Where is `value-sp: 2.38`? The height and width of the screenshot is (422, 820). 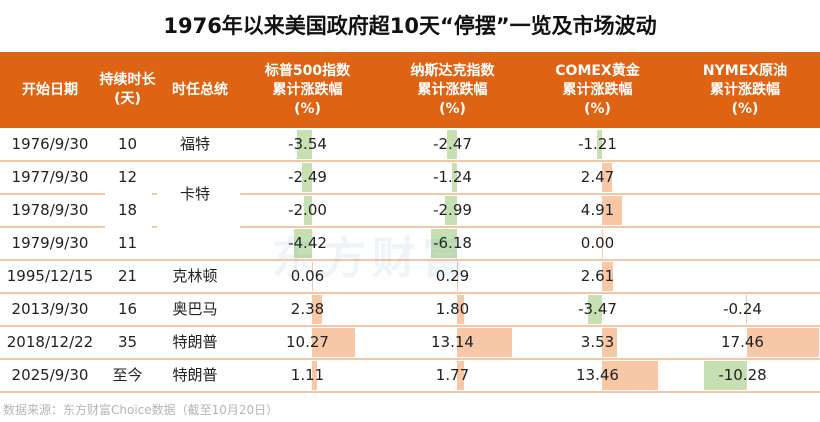
value-sp: 2.38 is located at coordinates (307, 309).